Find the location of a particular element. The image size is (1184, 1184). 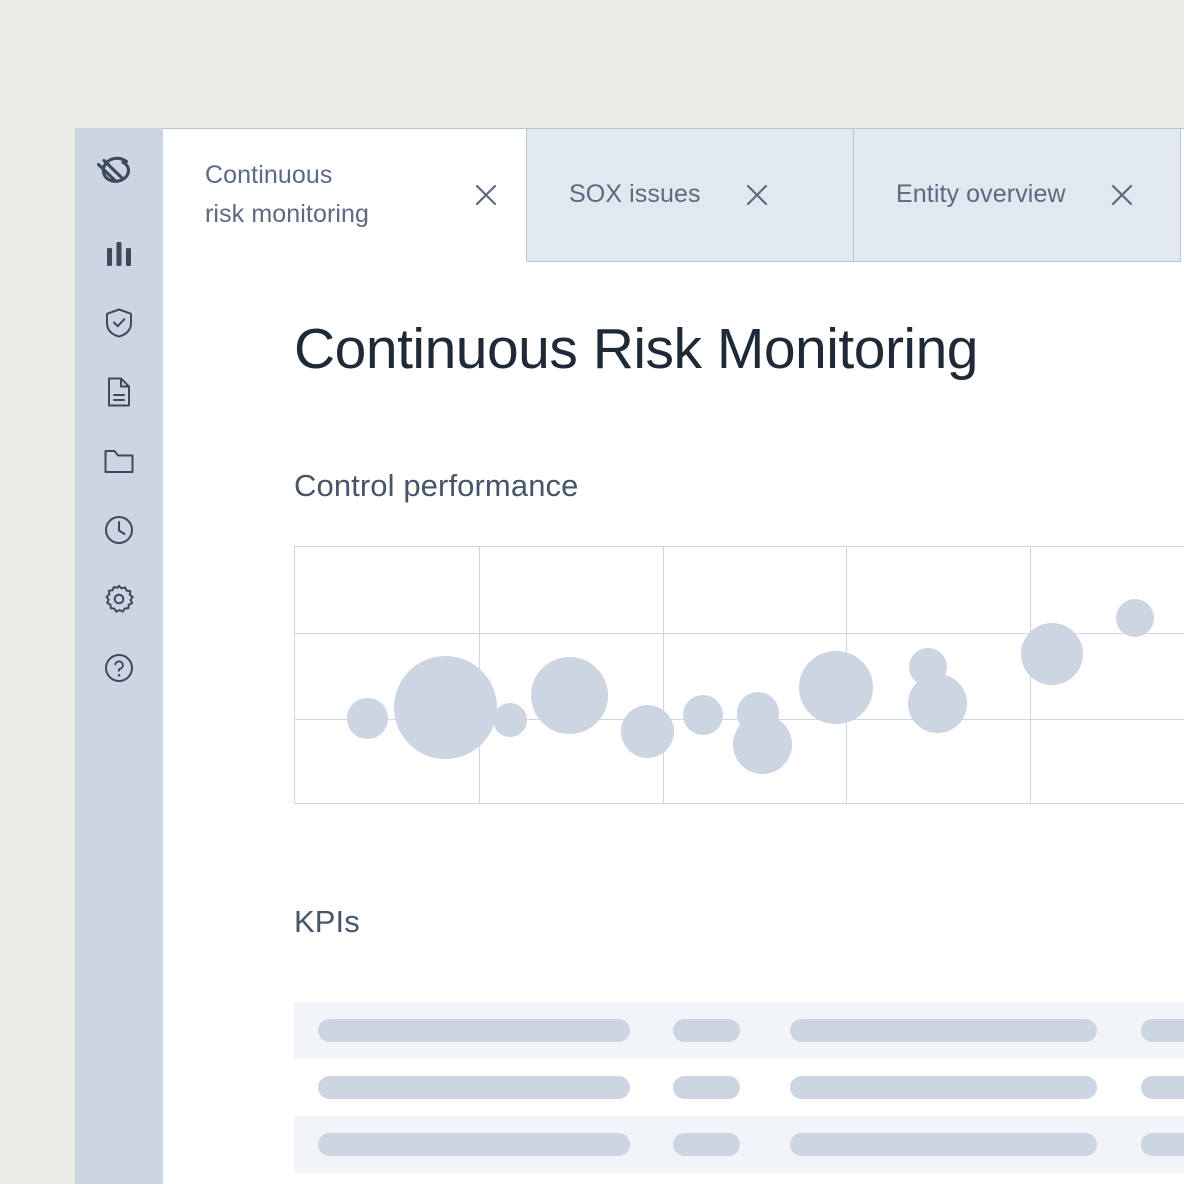

section-heading-control-performance: Control performance is located at coordinates (436, 485).